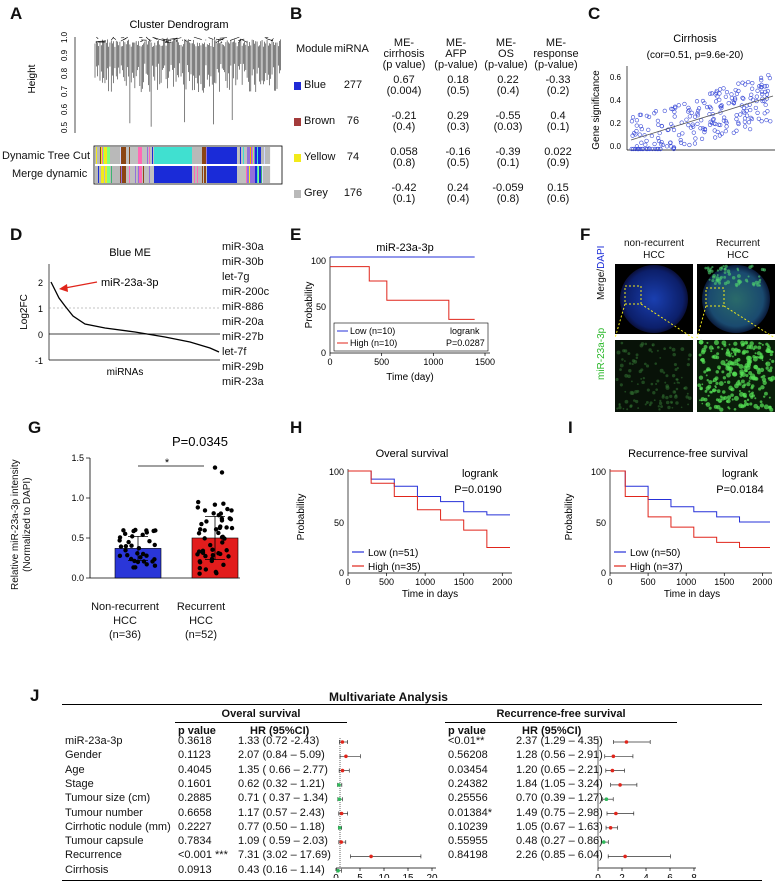  What do you see at coordinates (480, 474) in the screenshot?
I see `h-stat: logrank` at bounding box center [480, 474].